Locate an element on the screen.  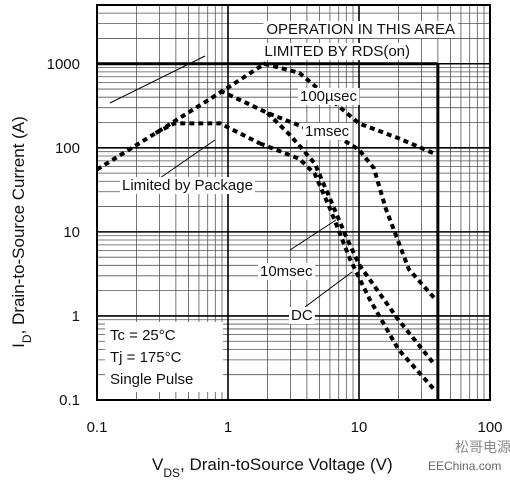
annotation: OPERATION IN THIS AREA is located at coordinates (360, 29).